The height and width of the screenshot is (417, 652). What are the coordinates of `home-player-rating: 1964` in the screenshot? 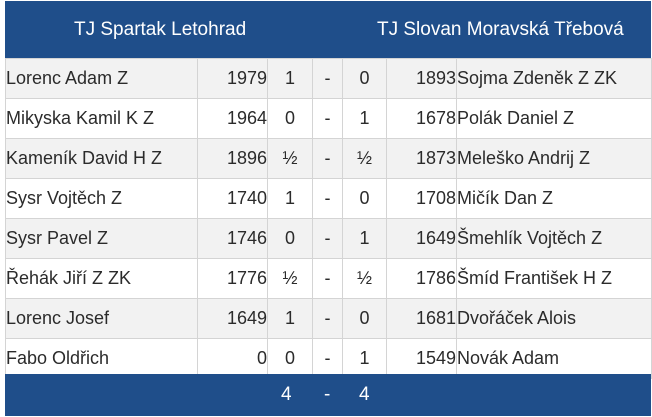 It's located at (232, 118).